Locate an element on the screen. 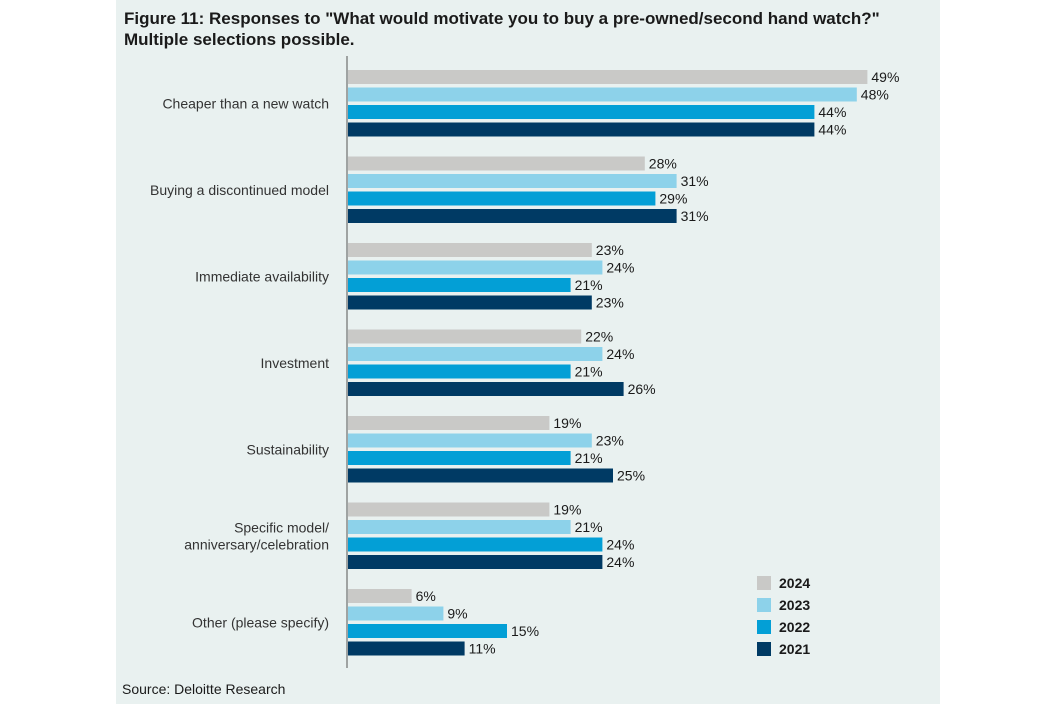 The width and height of the screenshot is (1056, 704). data-label: 6% is located at coordinates (426, 596).